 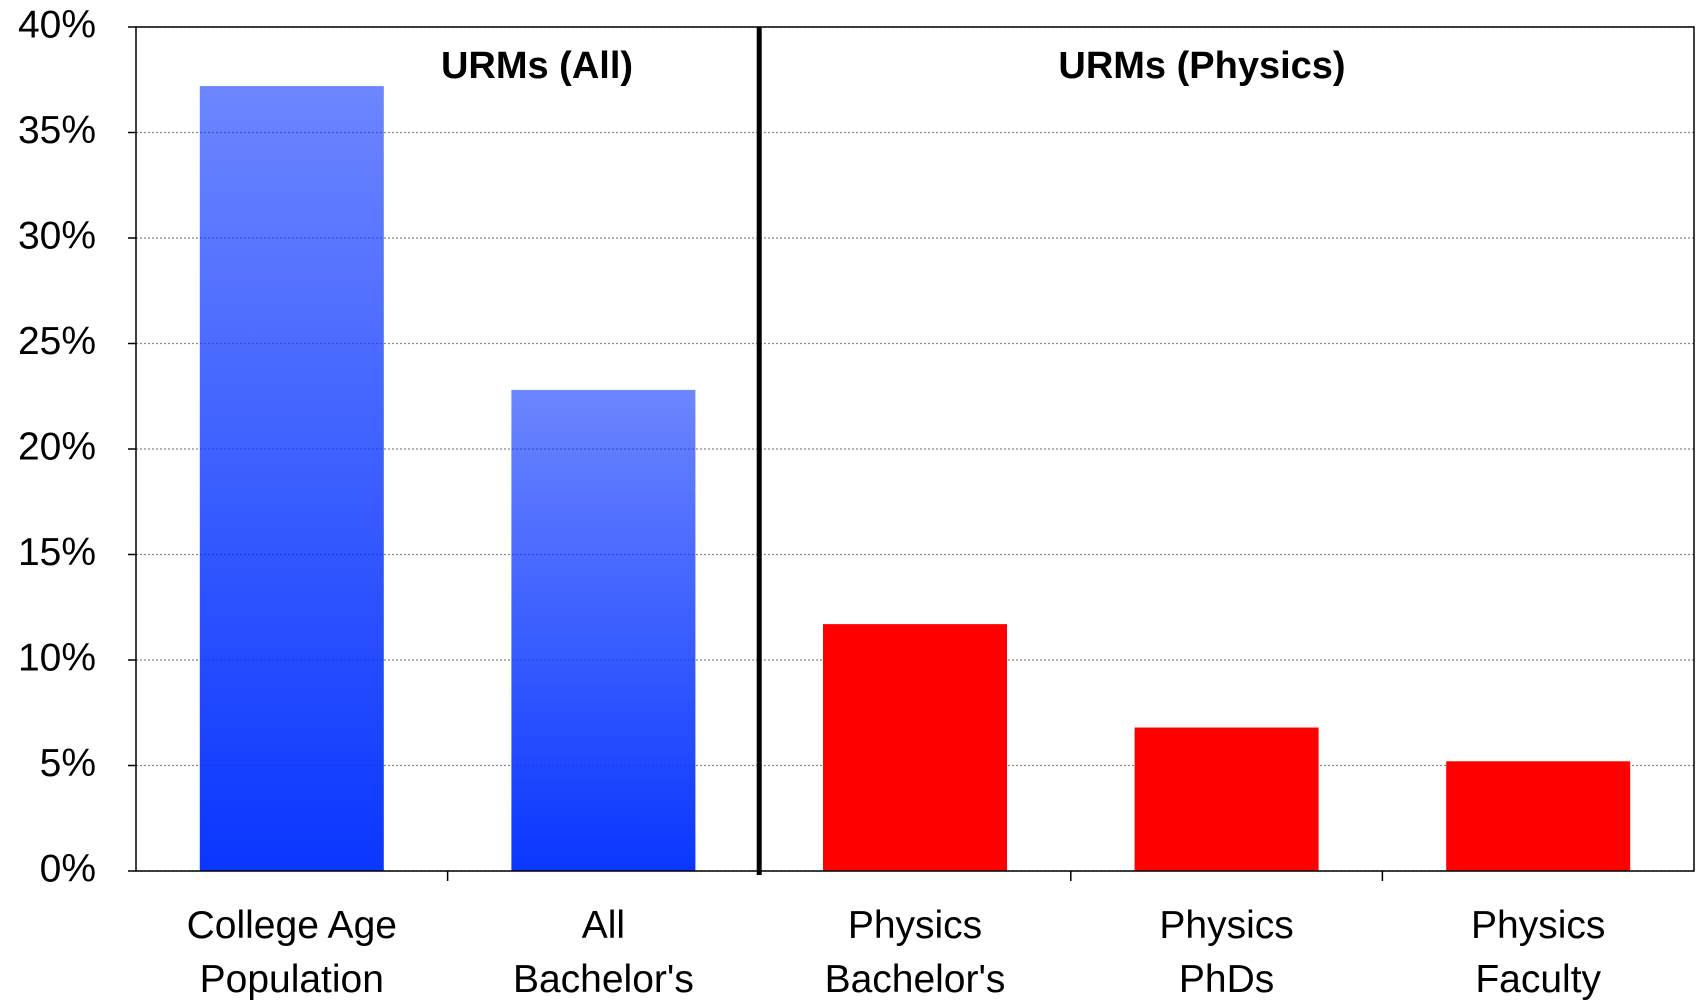 What do you see at coordinates (68, 763) in the screenshot?
I see `y-tick-label: 5%` at bounding box center [68, 763].